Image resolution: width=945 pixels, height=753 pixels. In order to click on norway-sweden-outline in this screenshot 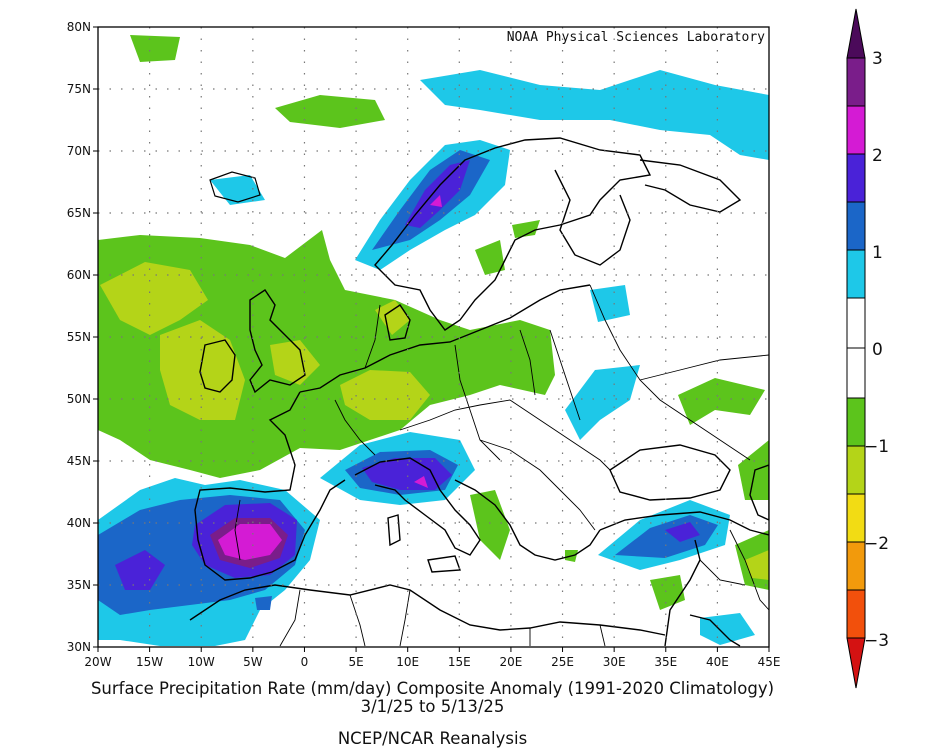, I will do `click(513, 234)`.